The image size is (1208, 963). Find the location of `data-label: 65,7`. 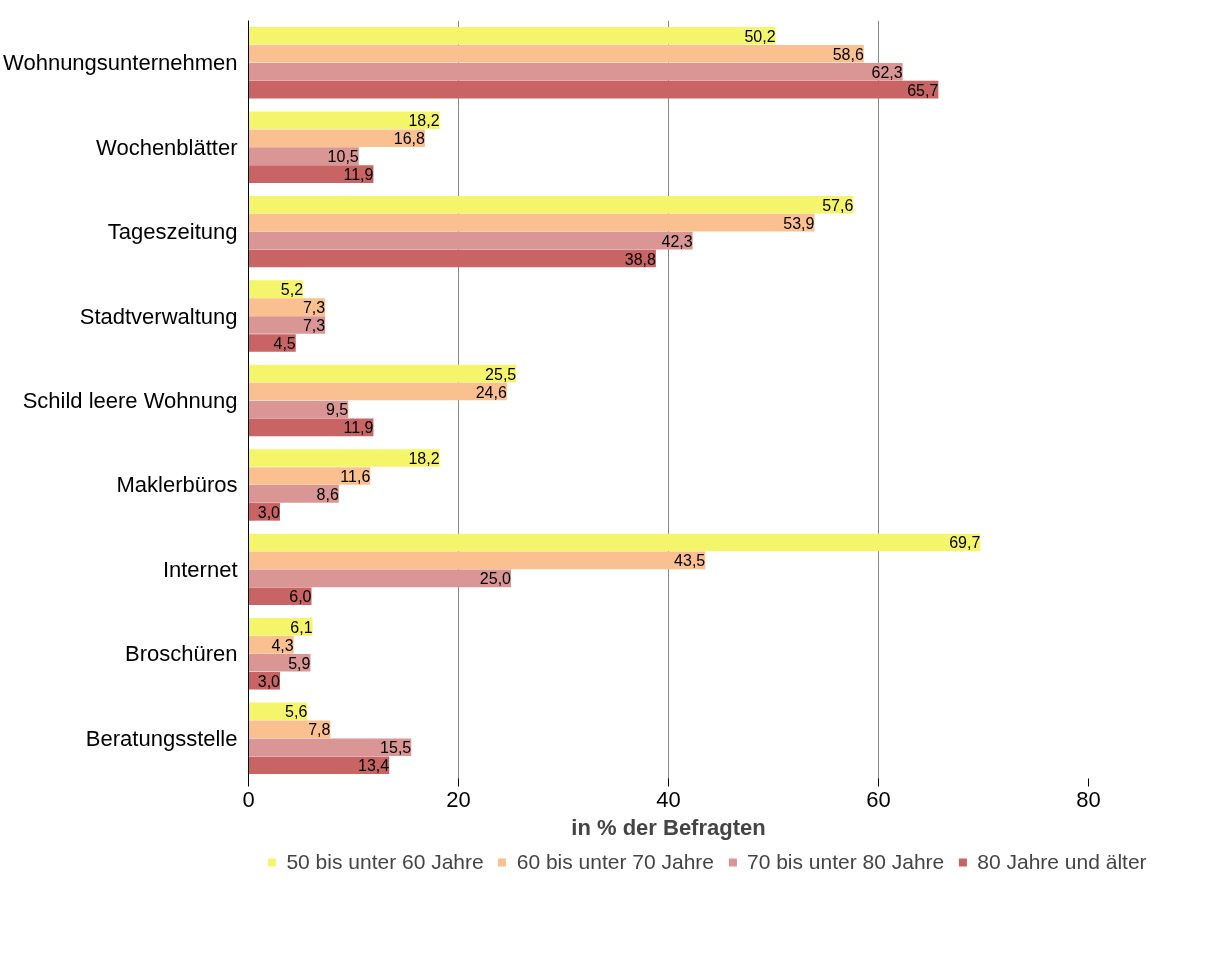

data-label: 65,7 is located at coordinates (923, 90).